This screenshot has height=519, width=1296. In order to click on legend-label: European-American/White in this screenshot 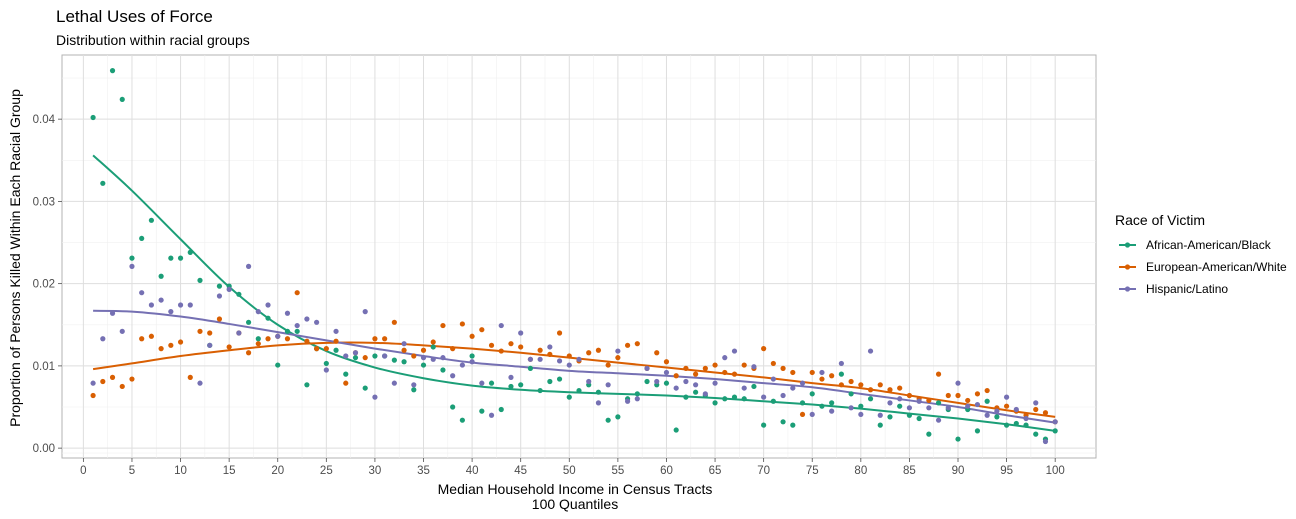, I will do `click(1216, 267)`.